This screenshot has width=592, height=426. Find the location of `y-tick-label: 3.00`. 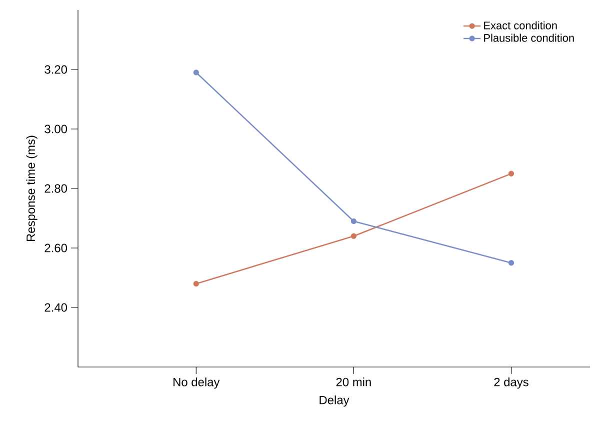

y-tick-label: 3.00 is located at coordinates (56, 129).